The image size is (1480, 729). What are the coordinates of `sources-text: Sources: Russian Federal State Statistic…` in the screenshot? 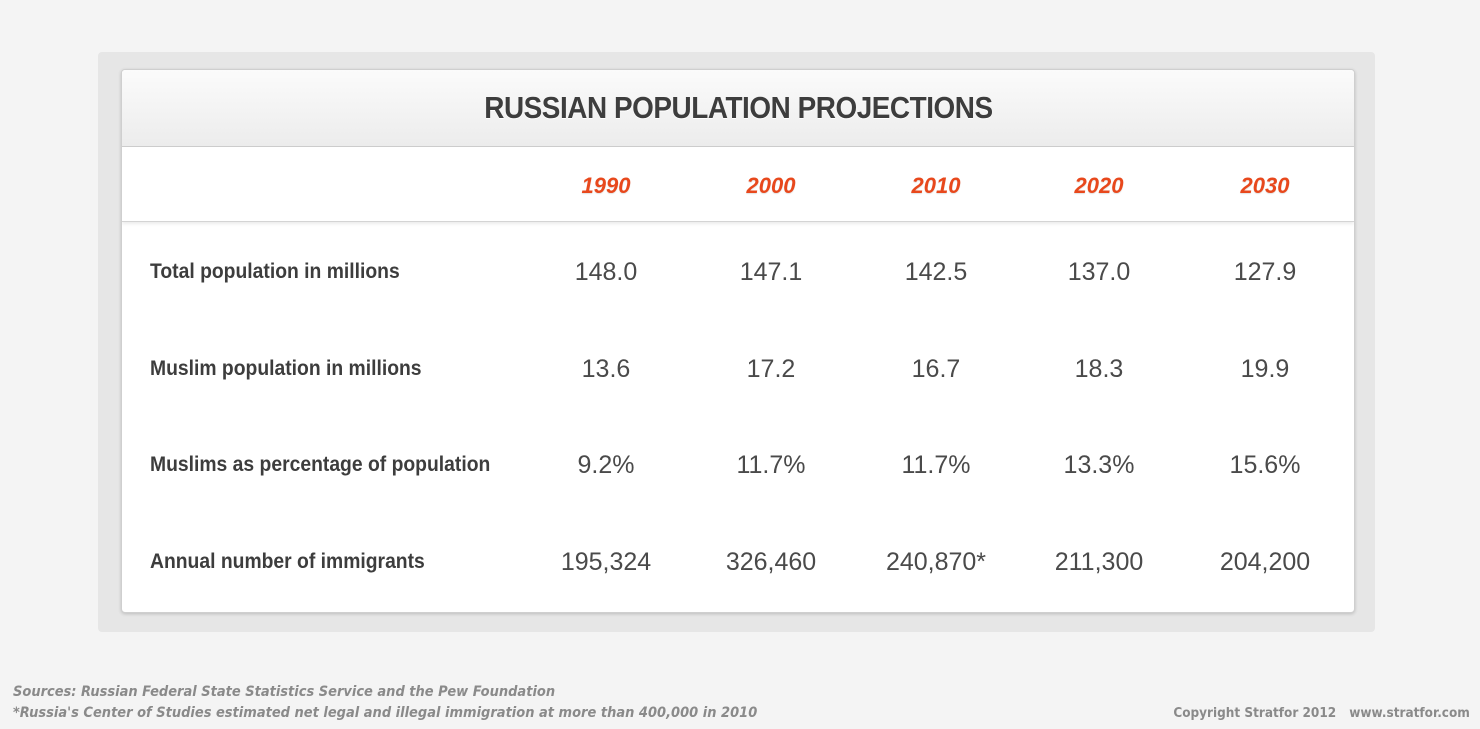 It's located at (284, 692).